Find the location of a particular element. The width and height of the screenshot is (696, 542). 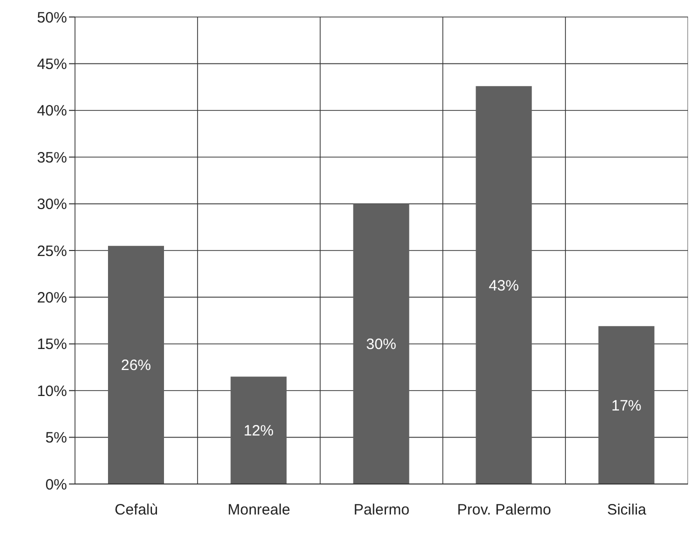

data-label: 17% is located at coordinates (626, 405).